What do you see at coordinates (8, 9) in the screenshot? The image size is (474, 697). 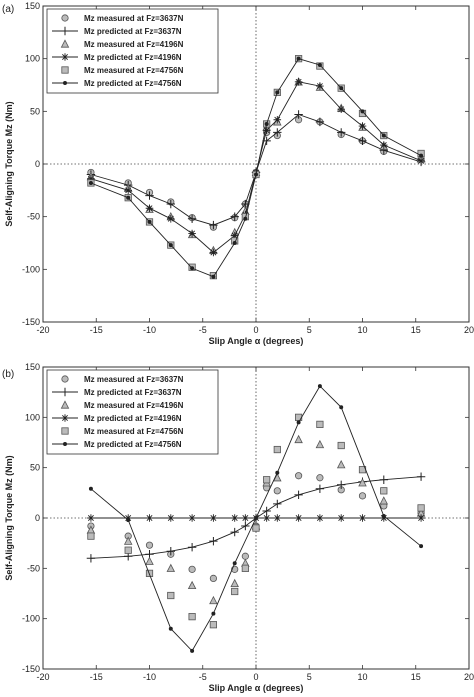 I see `panel-label: (a)` at bounding box center [8, 9].